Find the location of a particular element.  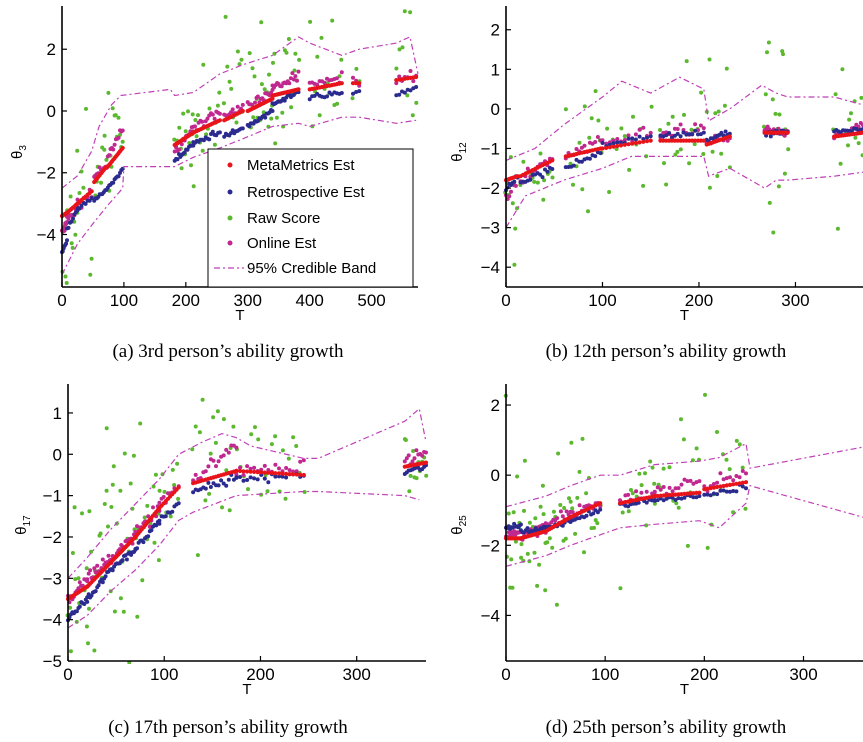

x-tick-label: 400 is located at coordinates (309, 300).